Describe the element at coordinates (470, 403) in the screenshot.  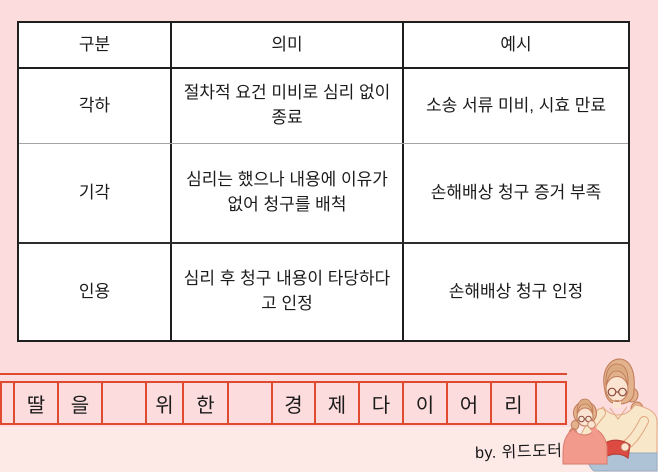
I see `banner-cell: 어` at that location.